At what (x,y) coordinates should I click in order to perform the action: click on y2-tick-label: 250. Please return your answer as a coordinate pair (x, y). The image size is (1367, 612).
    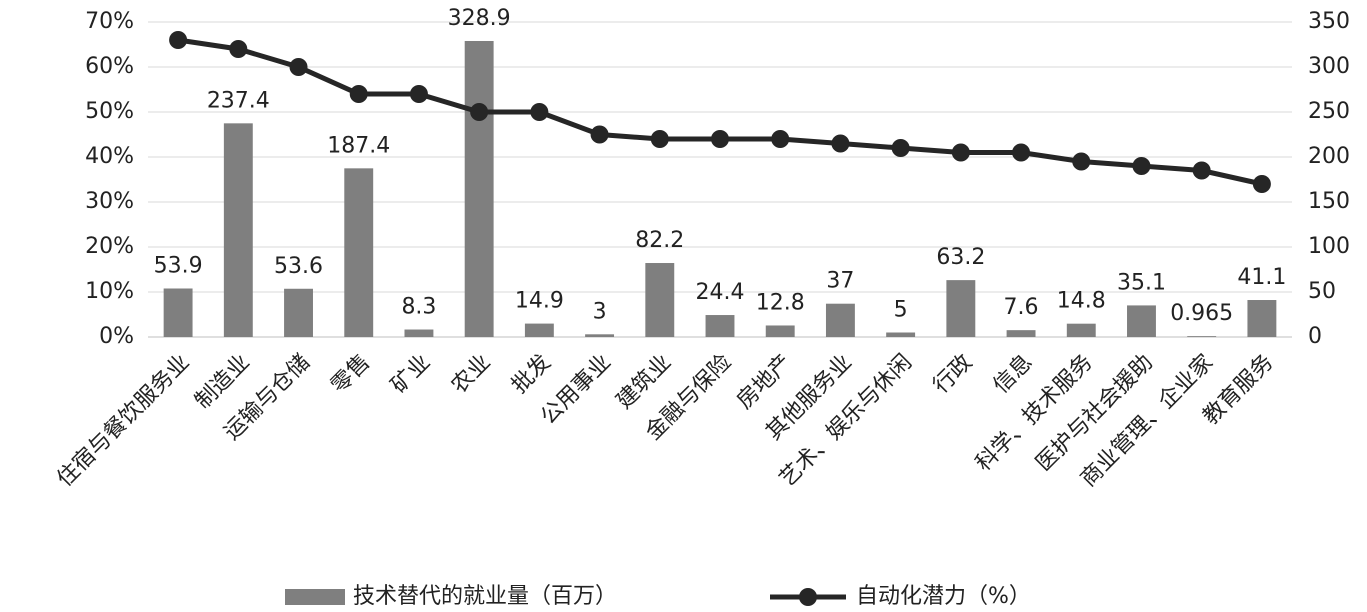
    Looking at the image, I should click on (1329, 111).